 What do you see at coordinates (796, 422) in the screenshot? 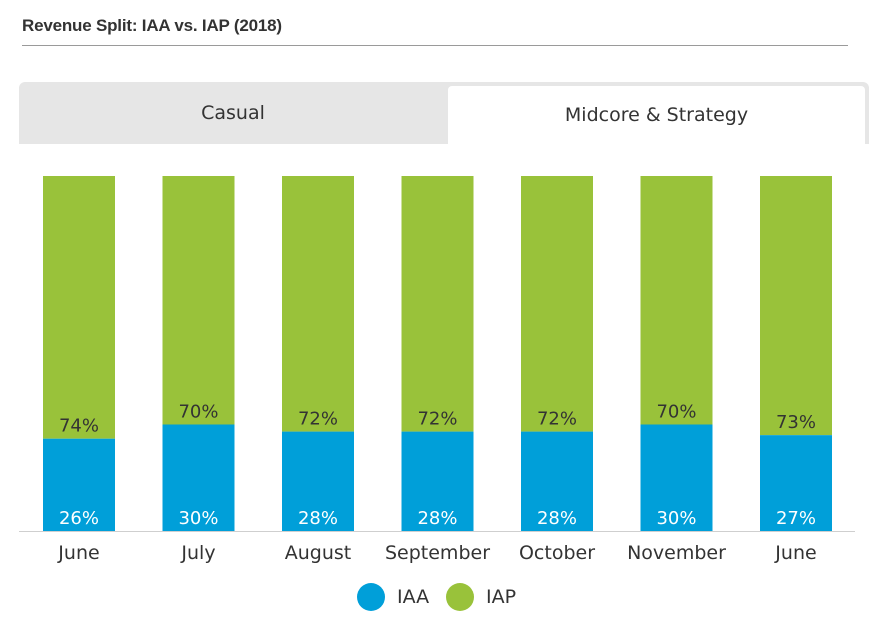
I see `data-label-iap-6: 73%` at bounding box center [796, 422].